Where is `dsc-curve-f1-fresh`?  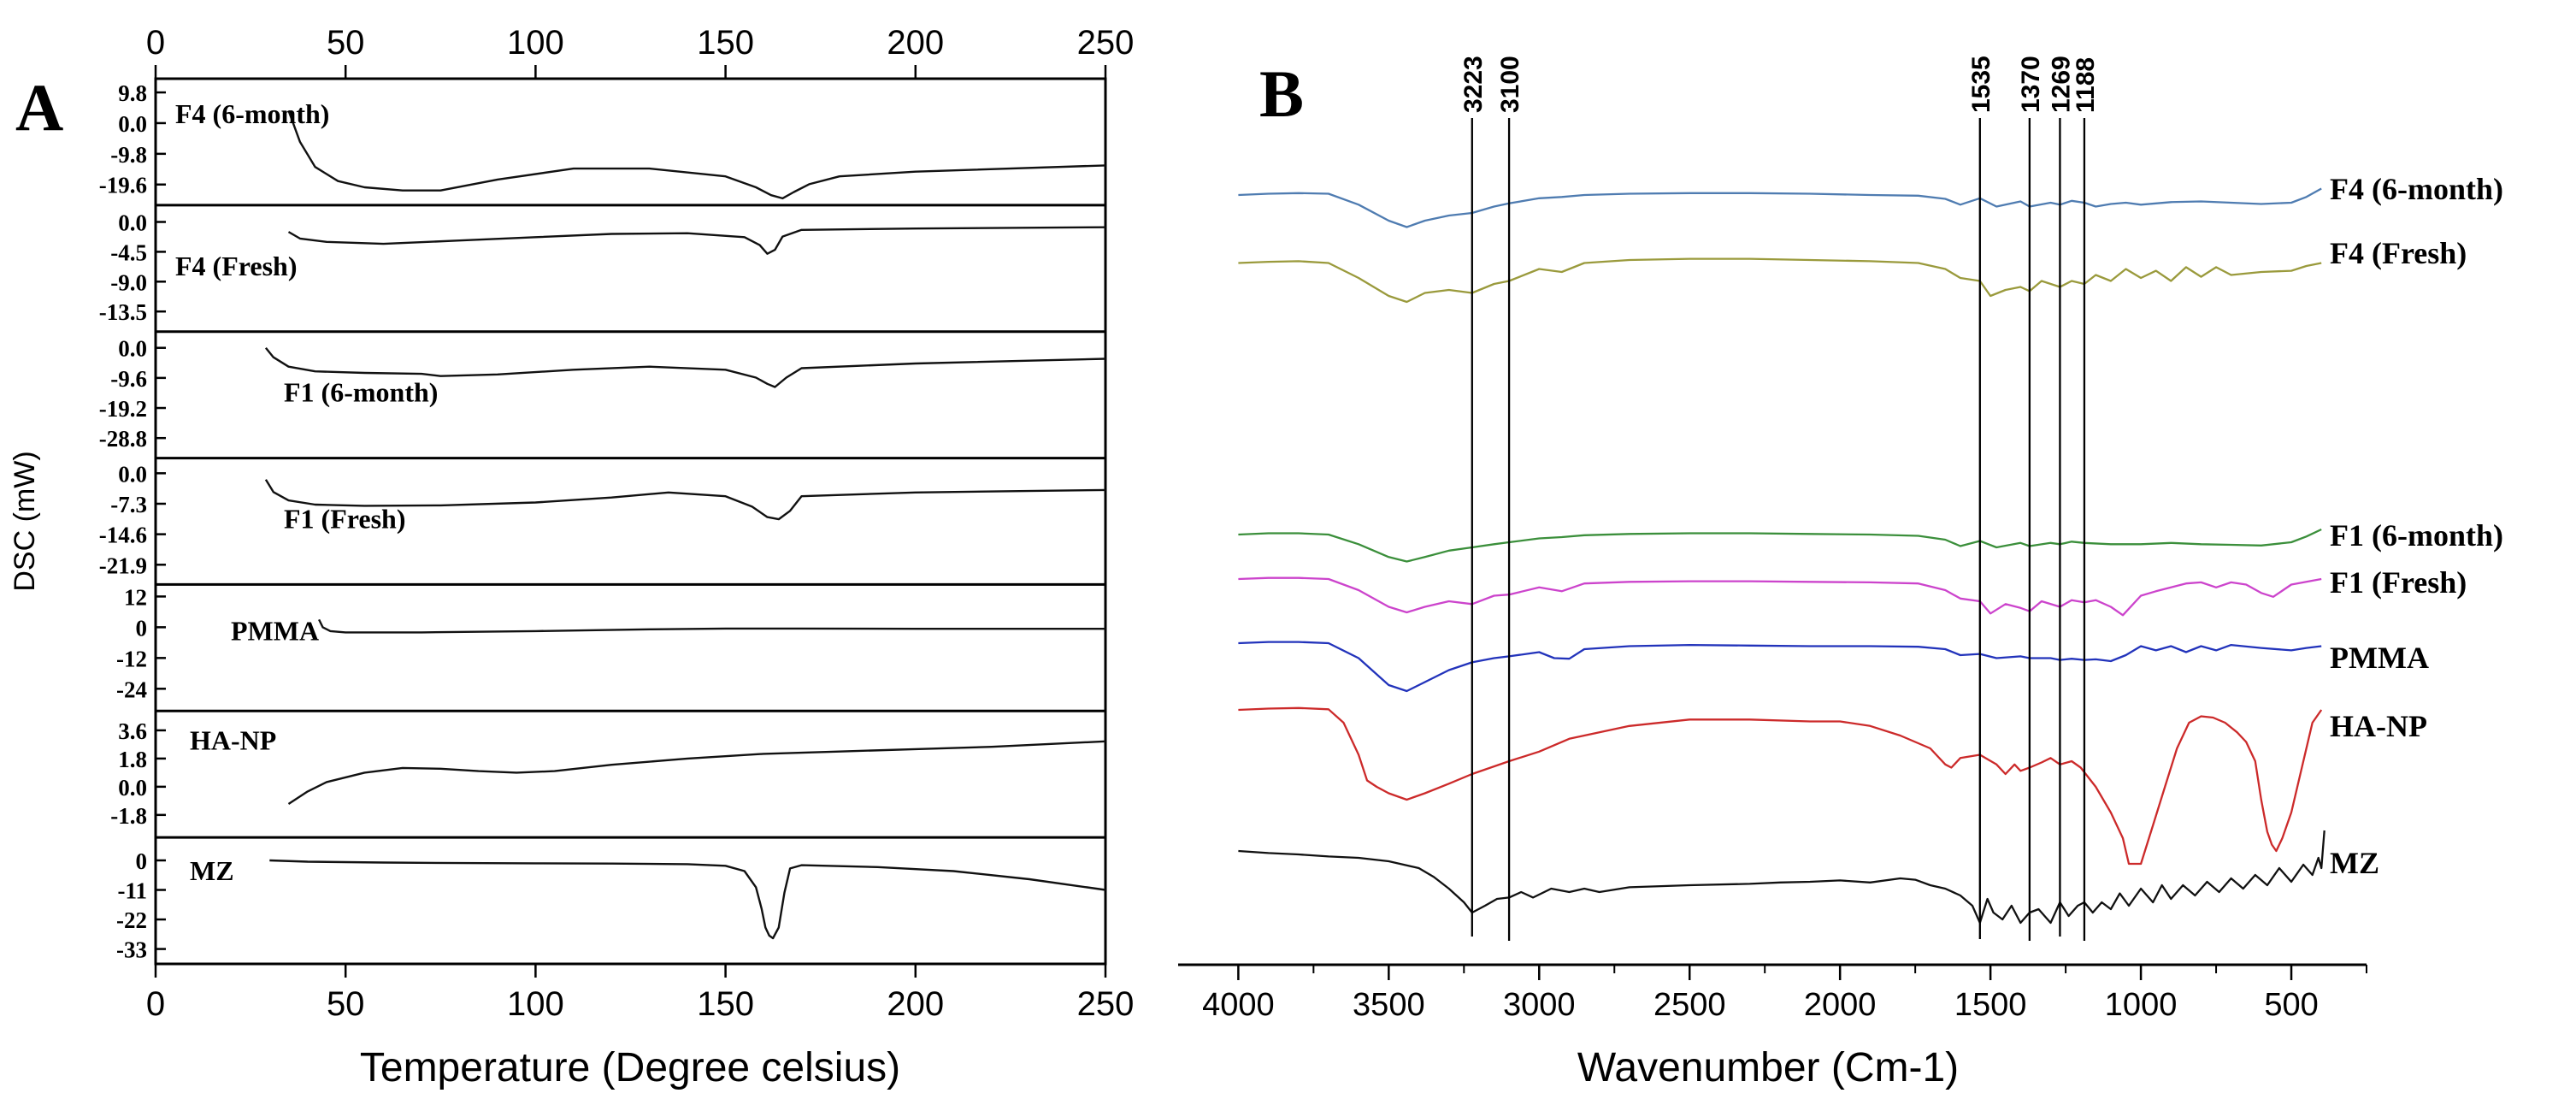
dsc-curve-f1-fresh is located at coordinates (685, 500).